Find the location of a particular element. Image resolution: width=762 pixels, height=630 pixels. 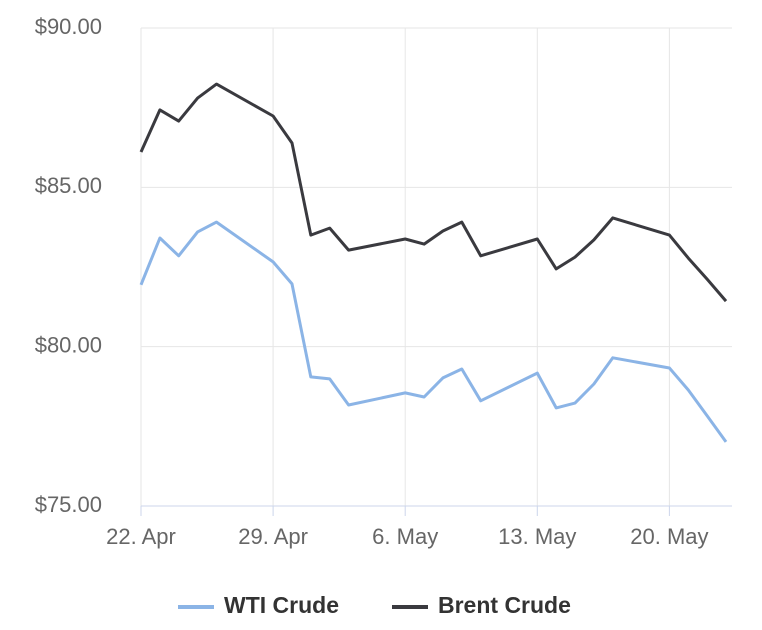

x-tick-label: 22. Apr is located at coordinates (141, 536).